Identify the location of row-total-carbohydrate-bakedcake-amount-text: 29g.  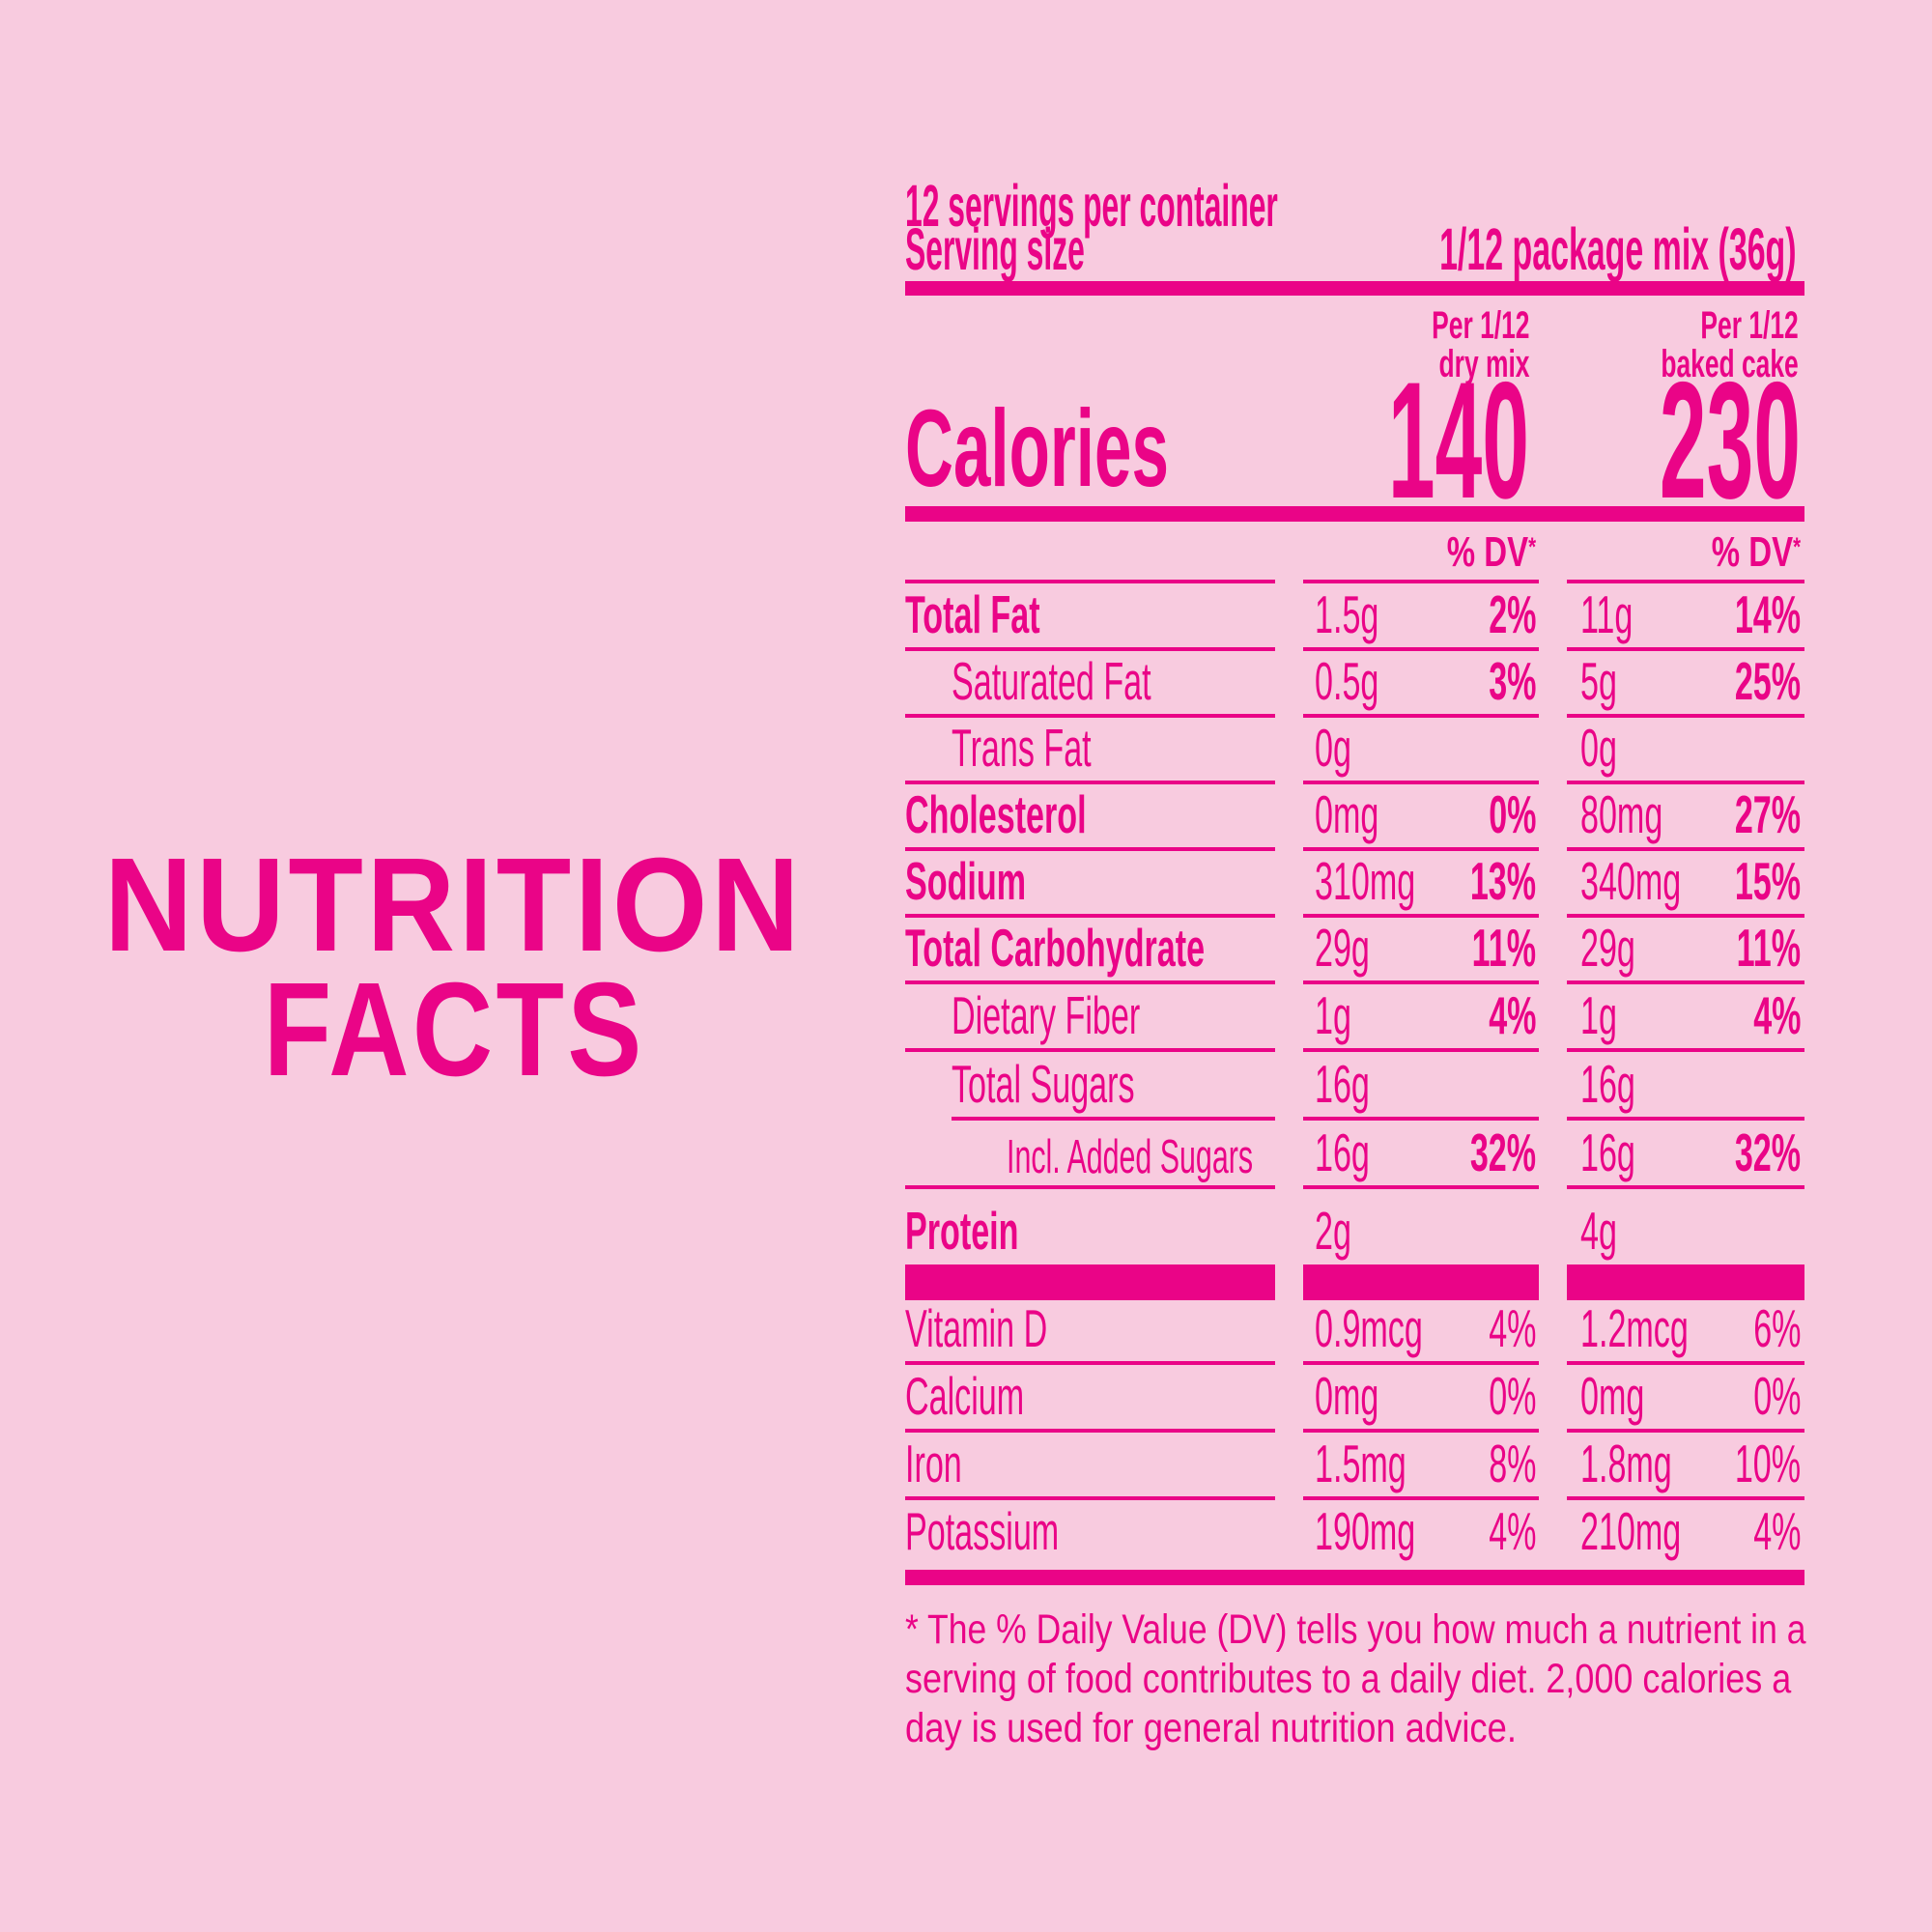
(1607, 948).